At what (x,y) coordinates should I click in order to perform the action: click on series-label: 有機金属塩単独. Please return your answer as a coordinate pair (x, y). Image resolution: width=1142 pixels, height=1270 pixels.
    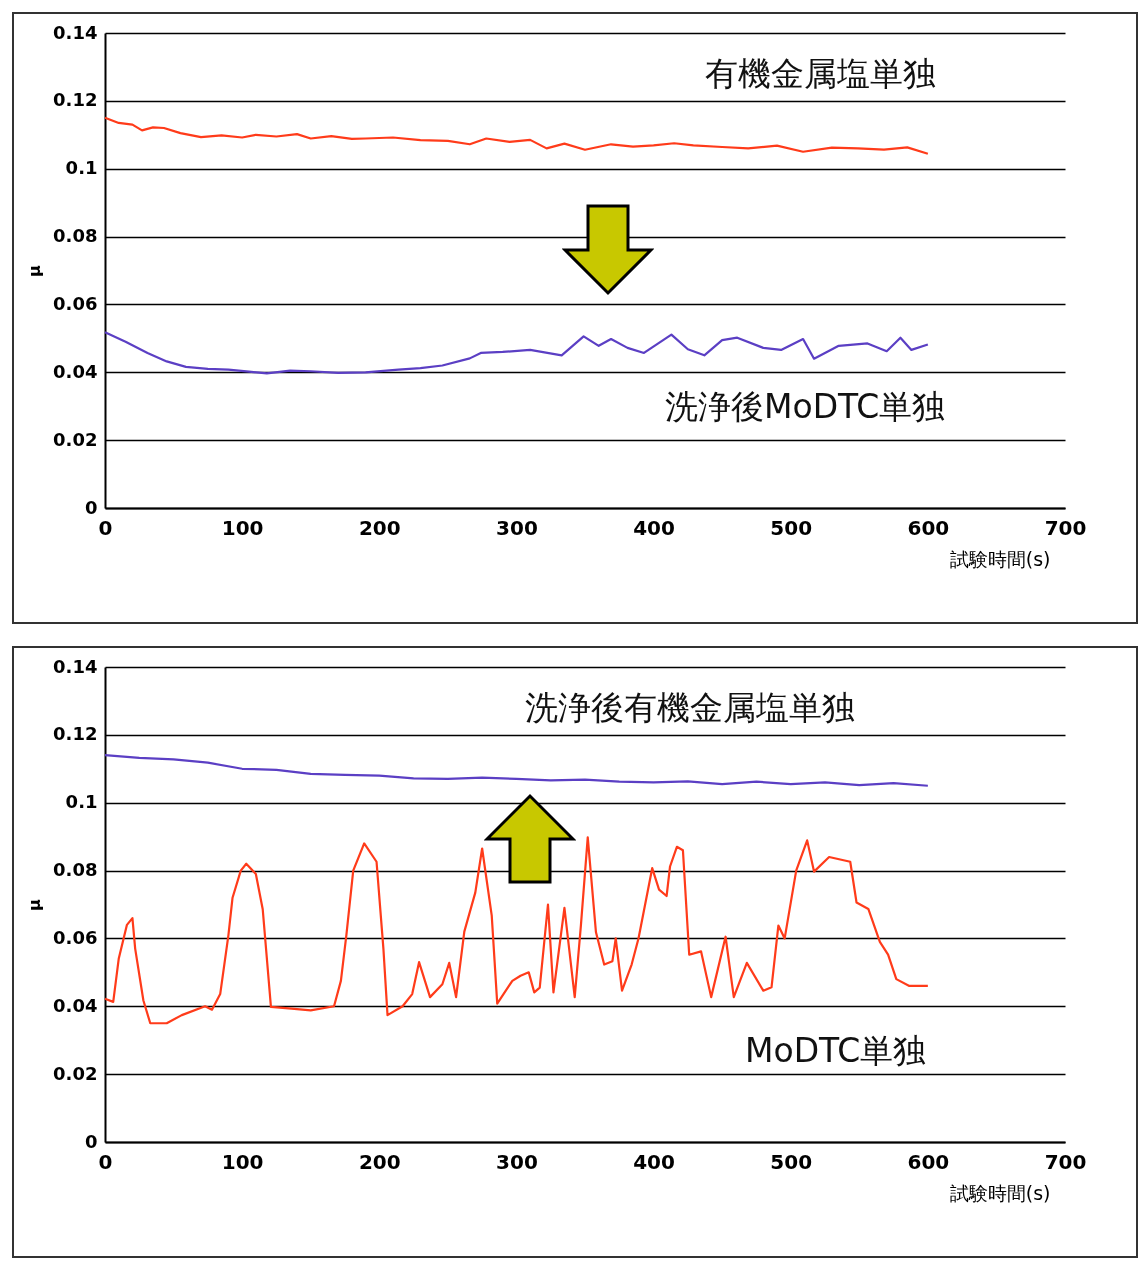
    Looking at the image, I should click on (820, 73).